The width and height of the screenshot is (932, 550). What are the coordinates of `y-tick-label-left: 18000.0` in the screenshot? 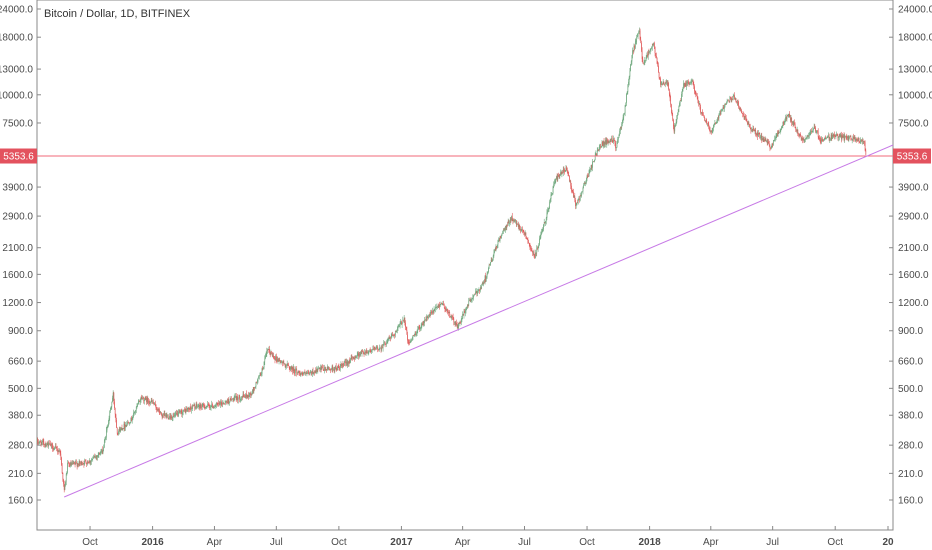 It's located at (16, 38).